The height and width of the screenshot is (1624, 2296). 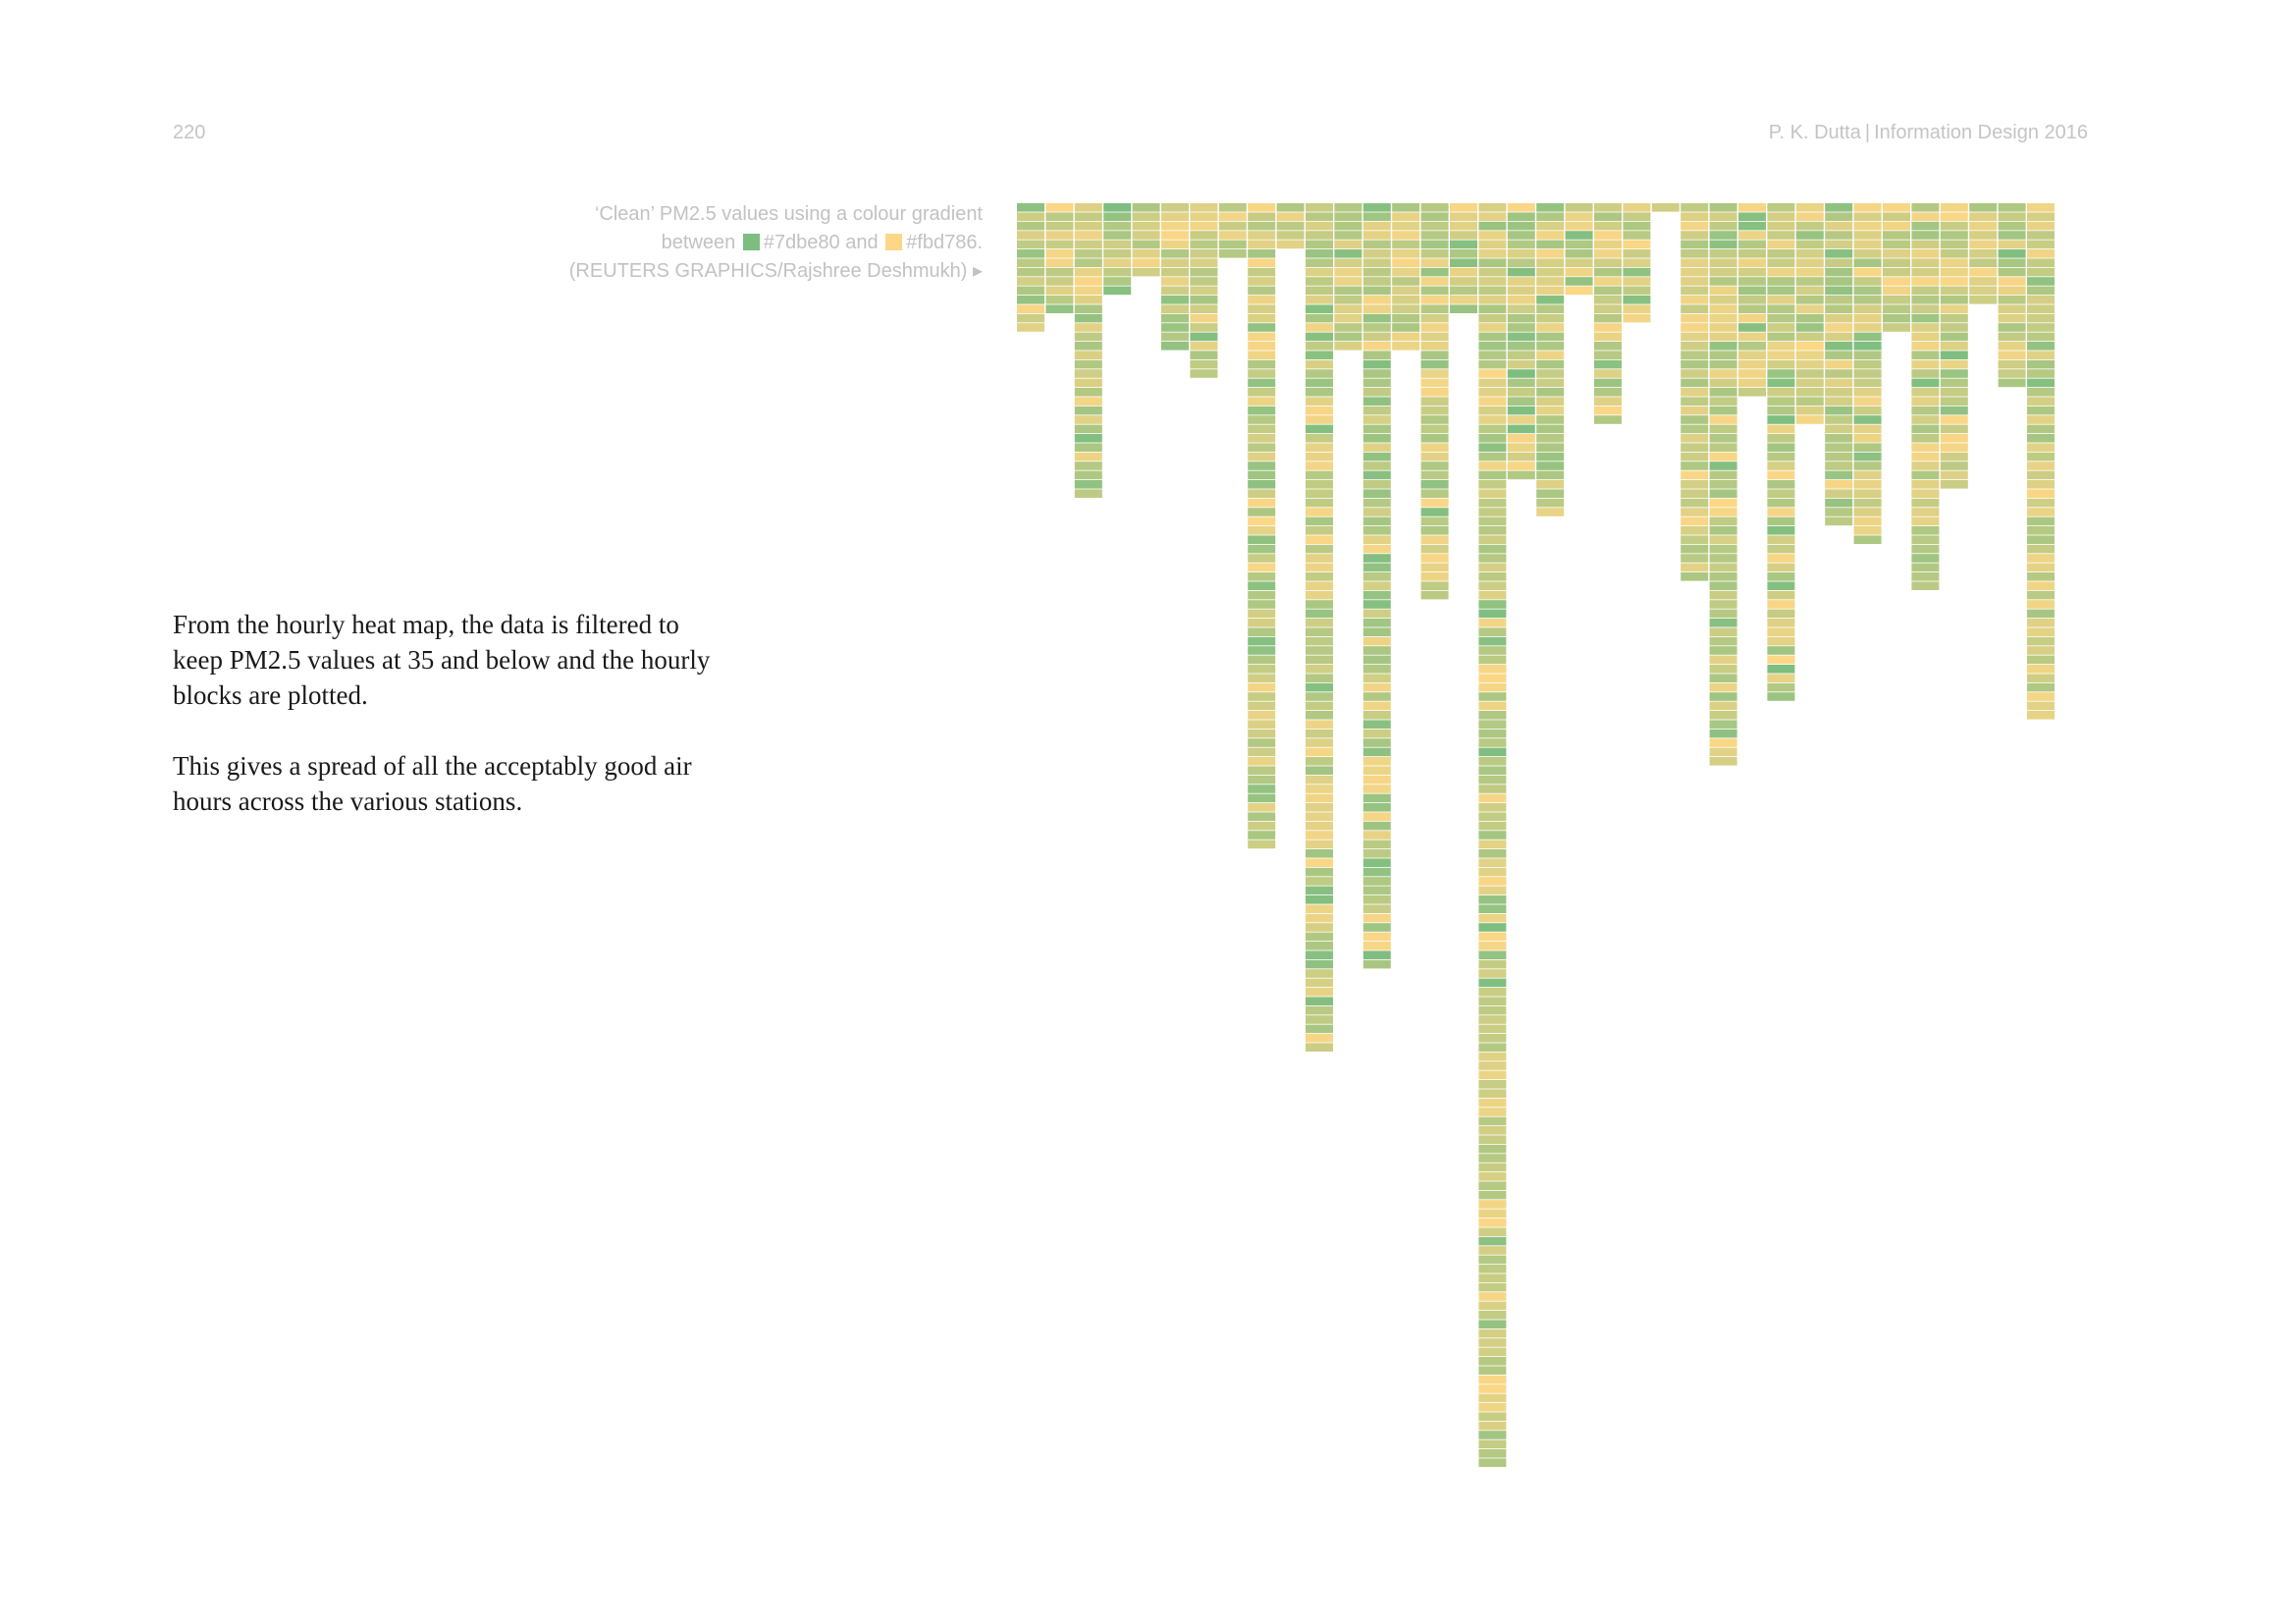 I want to click on green-swatch, so click(x=751, y=242).